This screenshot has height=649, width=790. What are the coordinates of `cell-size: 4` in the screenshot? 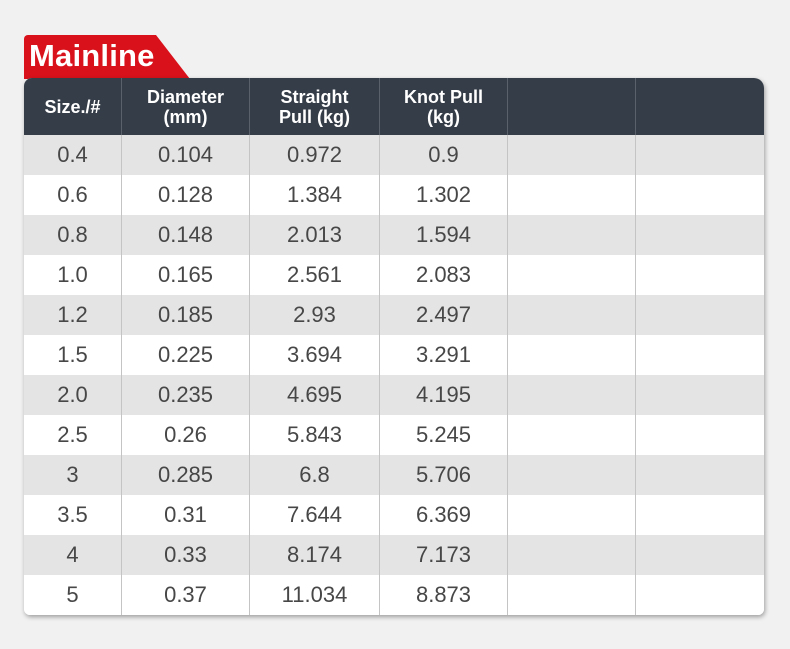 It's located at (73, 555).